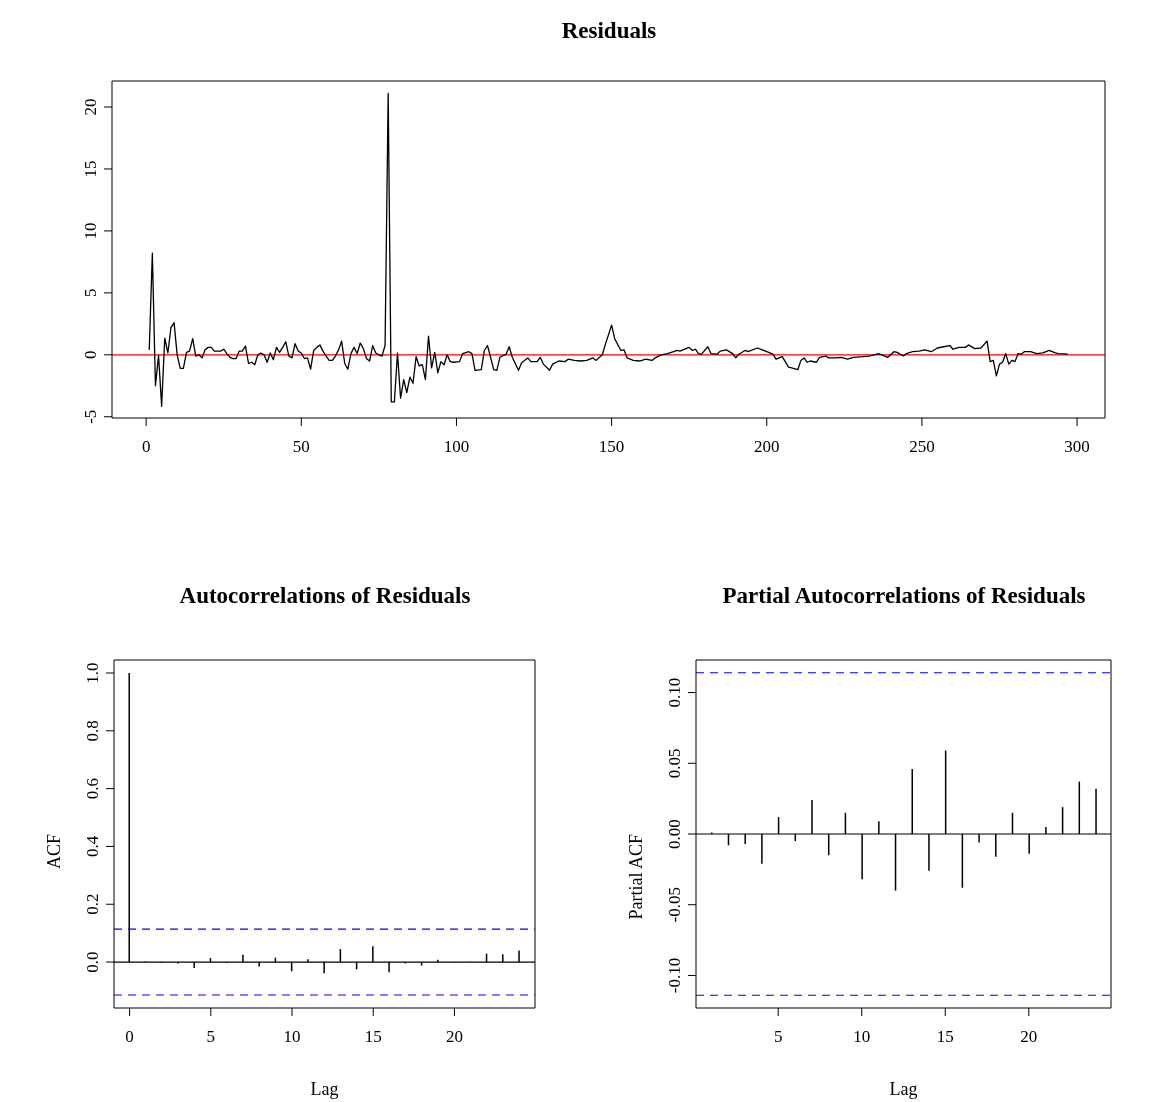  Describe the element at coordinates (904, 596) in the screenshot. I see `chart-title: Partial Autocorrelations of Residuals` at that location.